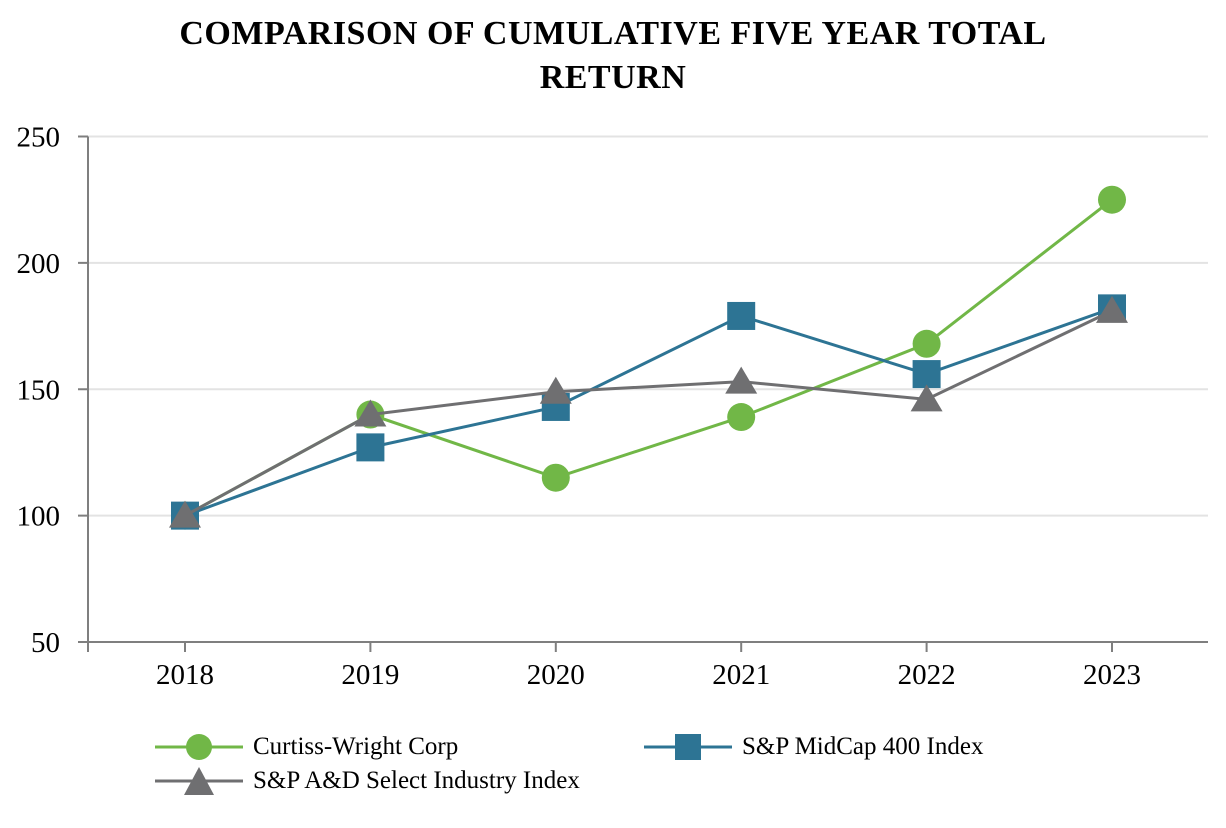 Image resolution: width=1226 pixels, height=828 pixels. What do you see at coordinates (45, 643) in the screenshot?
I see `svg-text: 50` at bounding box center [45, 643].